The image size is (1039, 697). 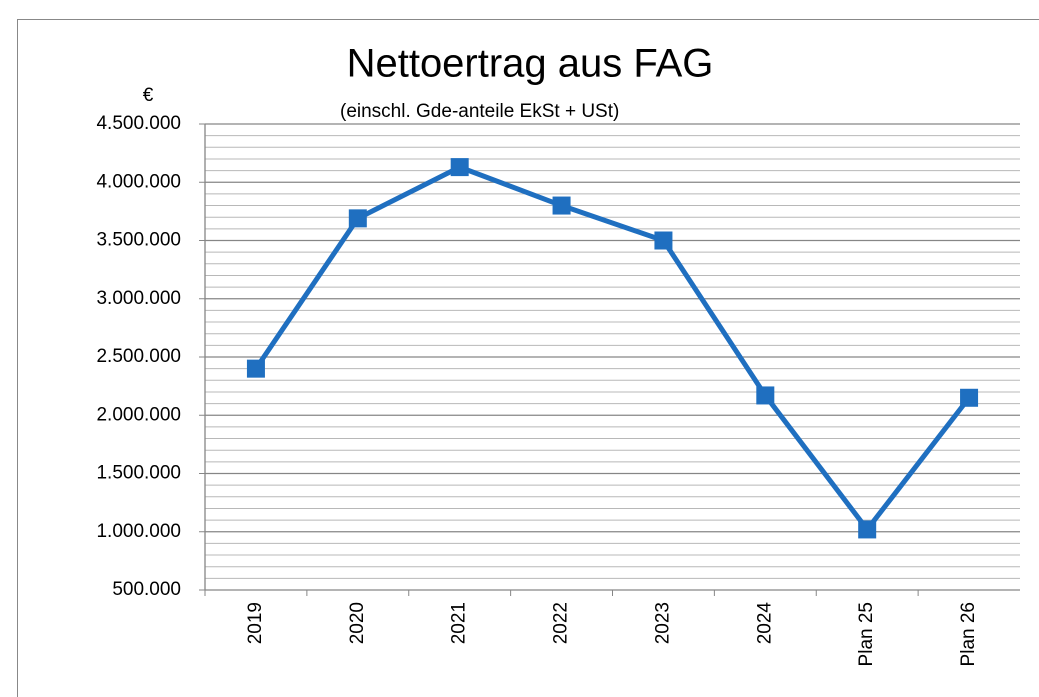 I want to click on y-tick-label: 4.000.000, so click(x=138, y=181).